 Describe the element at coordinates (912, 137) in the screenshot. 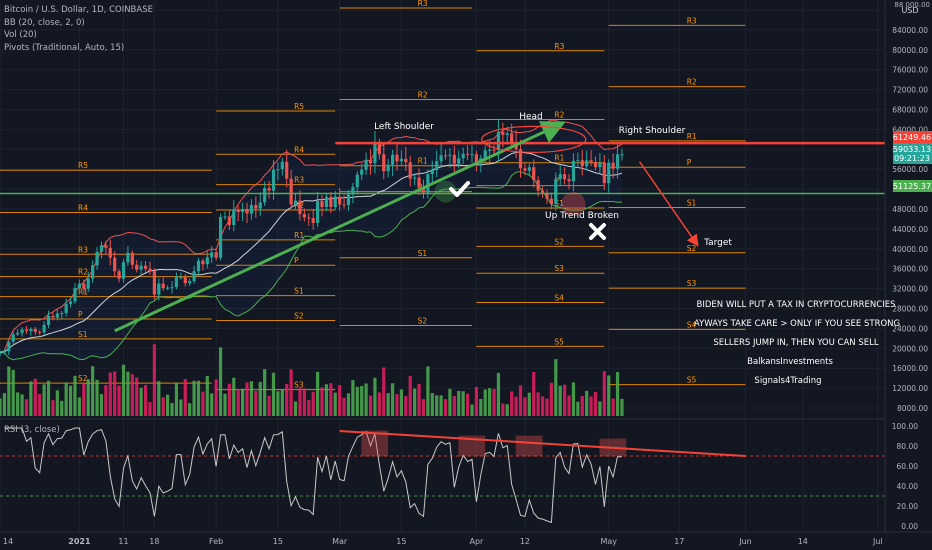

I see `resistance-badge` at that location.